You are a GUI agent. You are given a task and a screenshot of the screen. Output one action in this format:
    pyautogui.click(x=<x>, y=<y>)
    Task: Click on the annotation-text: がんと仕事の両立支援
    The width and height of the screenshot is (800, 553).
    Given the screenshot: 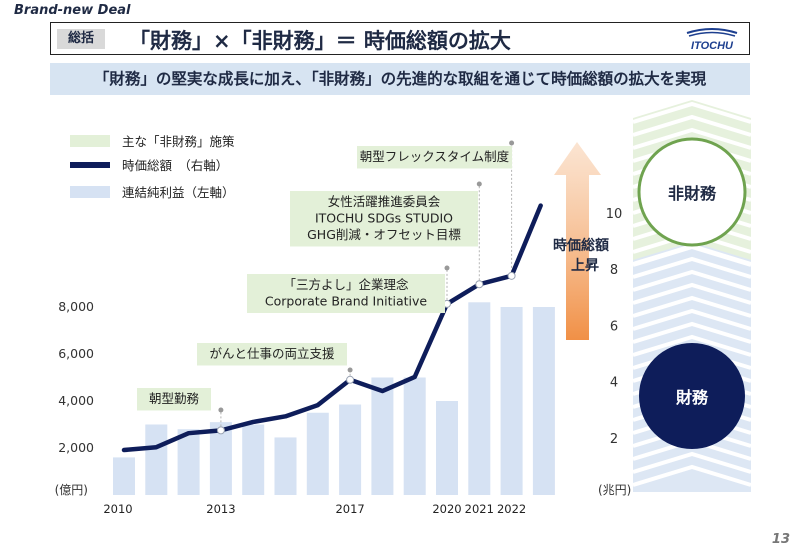 What is the action you would take?
    pyautogui.click(x=272, y=353)
    